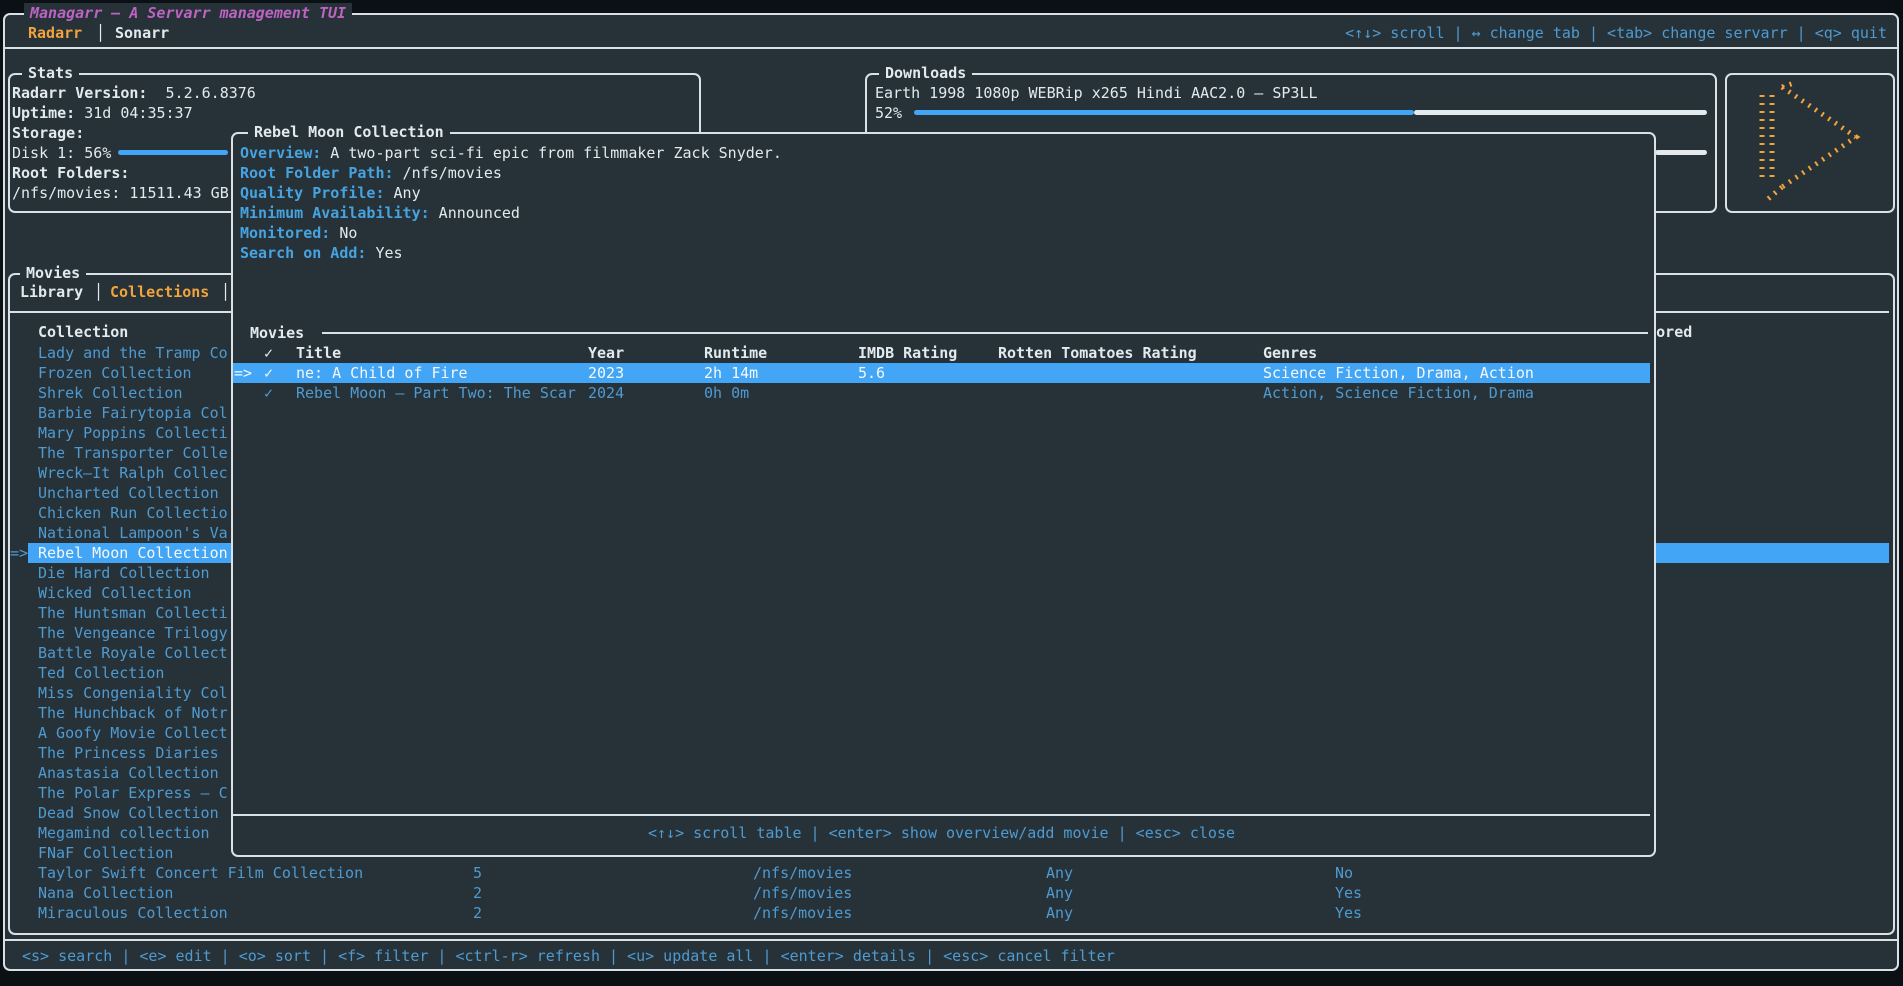  Describe the element at coordinates (1344, 873) in the screenshot. I see `collection-row-search-on-add: No` at that location.